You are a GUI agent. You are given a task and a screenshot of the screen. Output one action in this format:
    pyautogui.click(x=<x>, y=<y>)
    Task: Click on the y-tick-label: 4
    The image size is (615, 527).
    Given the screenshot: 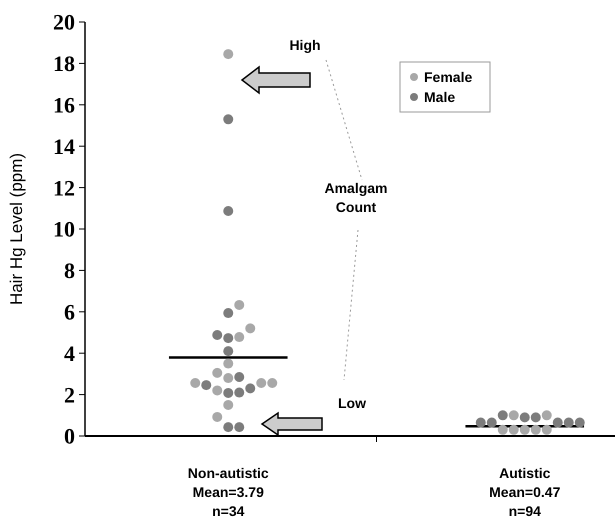 What is the action you would take?
    pyautogui.click(x=69, y=353)
    